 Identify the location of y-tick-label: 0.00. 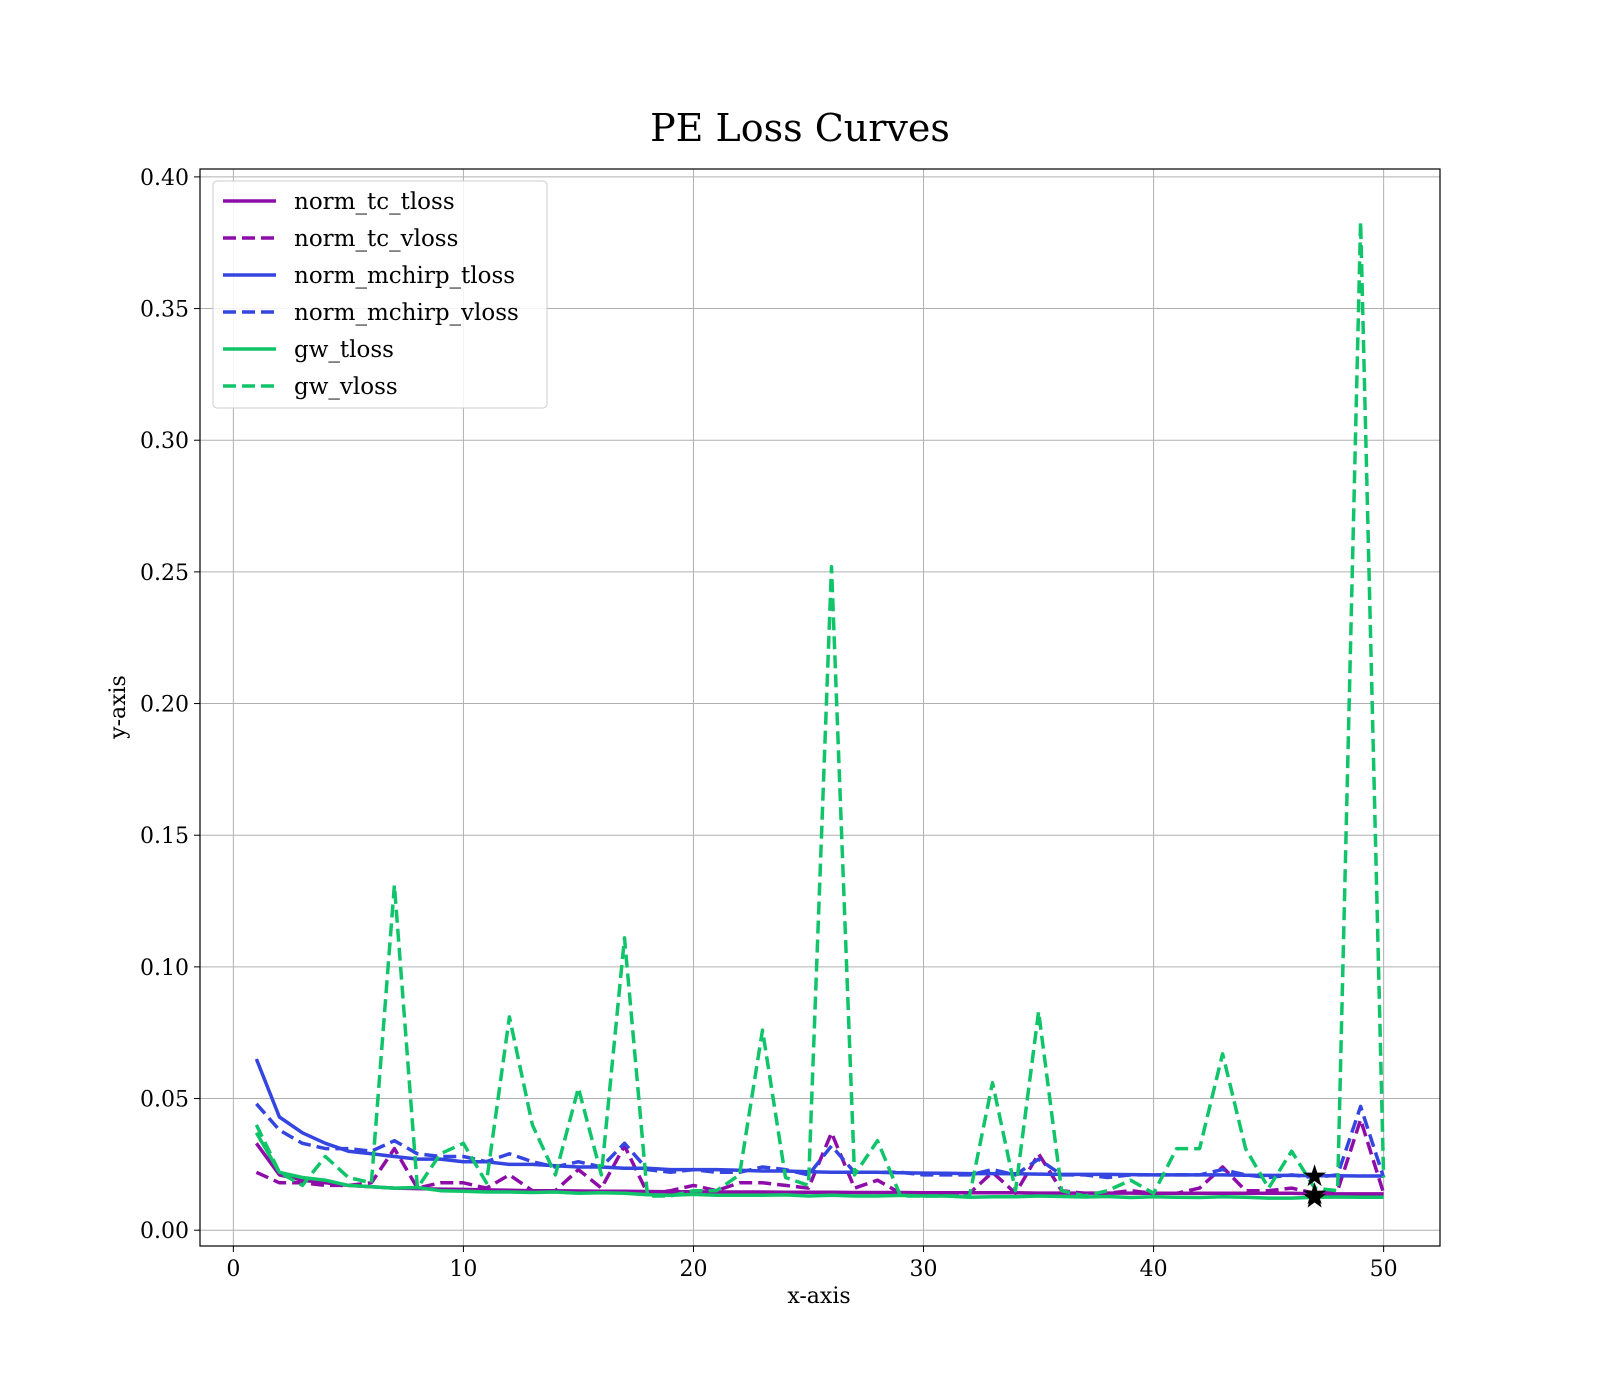
(164, 1231).